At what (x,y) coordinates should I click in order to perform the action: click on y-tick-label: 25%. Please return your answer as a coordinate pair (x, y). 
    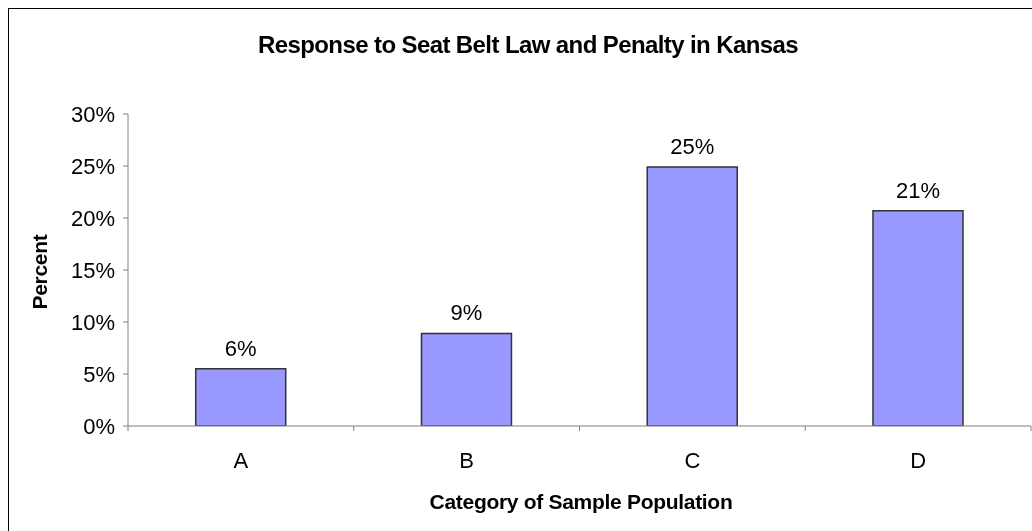
    Looking at the image, I should click on (92, 166).